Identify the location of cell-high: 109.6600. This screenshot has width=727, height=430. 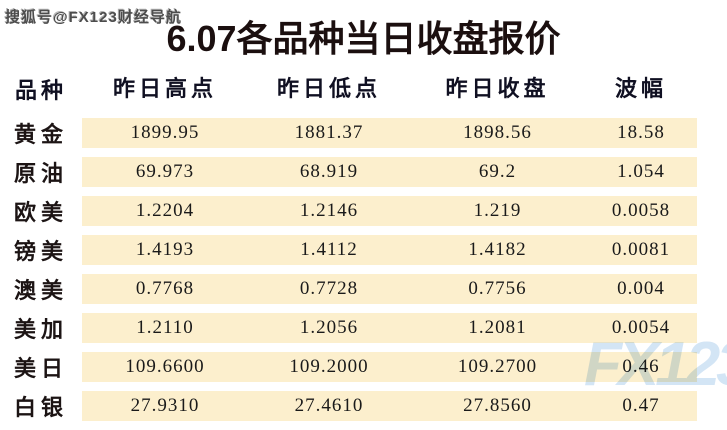
(165, 366).